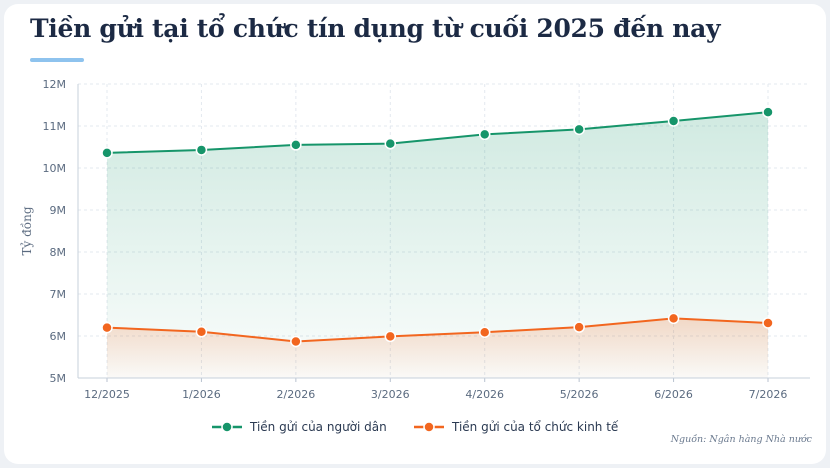 This screenshot has height=468, width=830. What do you see at coordinates (390, 394) in the screenshot?
I see `x-tick-label: 3/2026` at bounding box center [390, 394].